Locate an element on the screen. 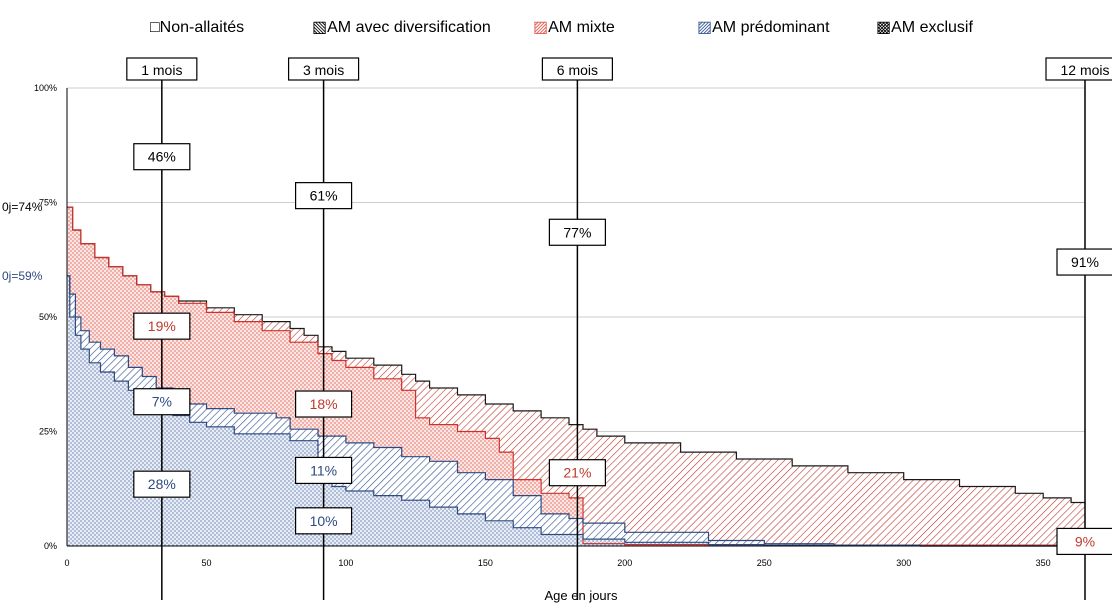  annotation-label: 61% is located at coordinates (324, 196).